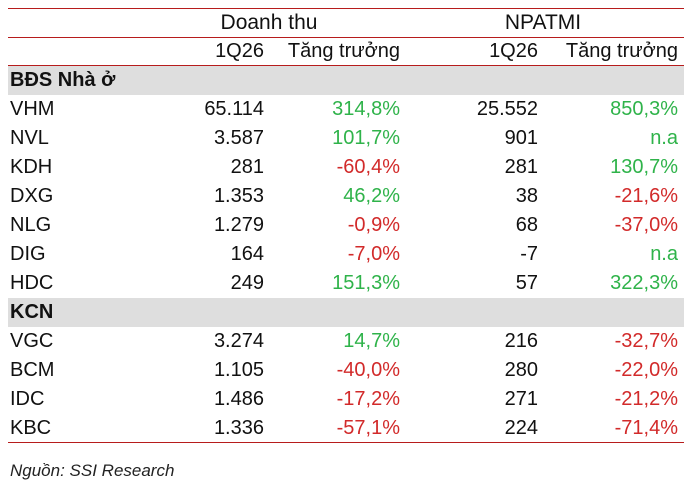 This screenshot has height=500, width=694. Describe the element at coordinates (644, 167) in the screenshot. I see `npatmi-growth-cell: 130,7%` at that location.